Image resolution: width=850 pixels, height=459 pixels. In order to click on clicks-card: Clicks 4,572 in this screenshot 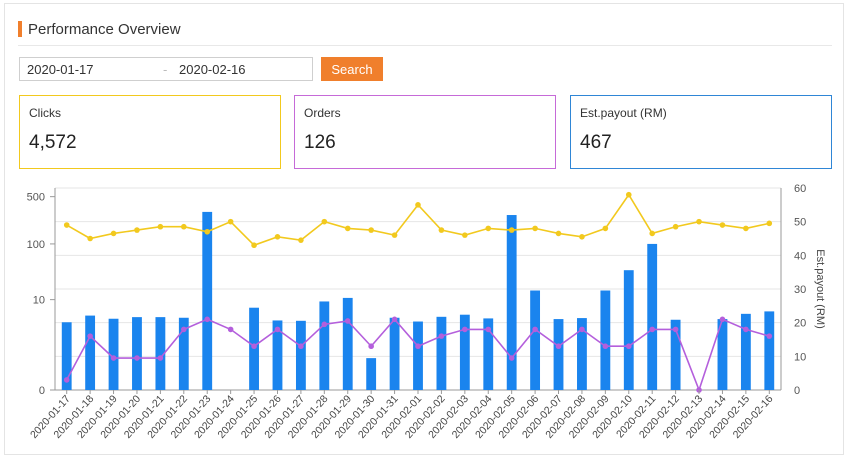, I will do `click(150, 132)`.